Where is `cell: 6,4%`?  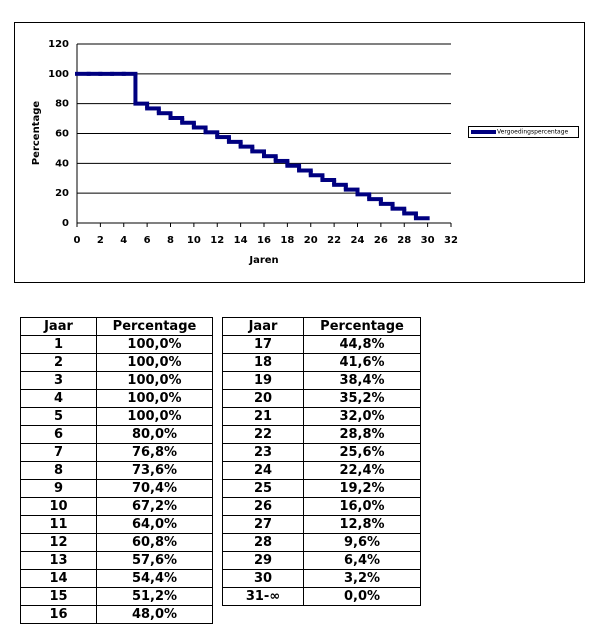
cell: 6,4% is located at coordinates (362, 560).